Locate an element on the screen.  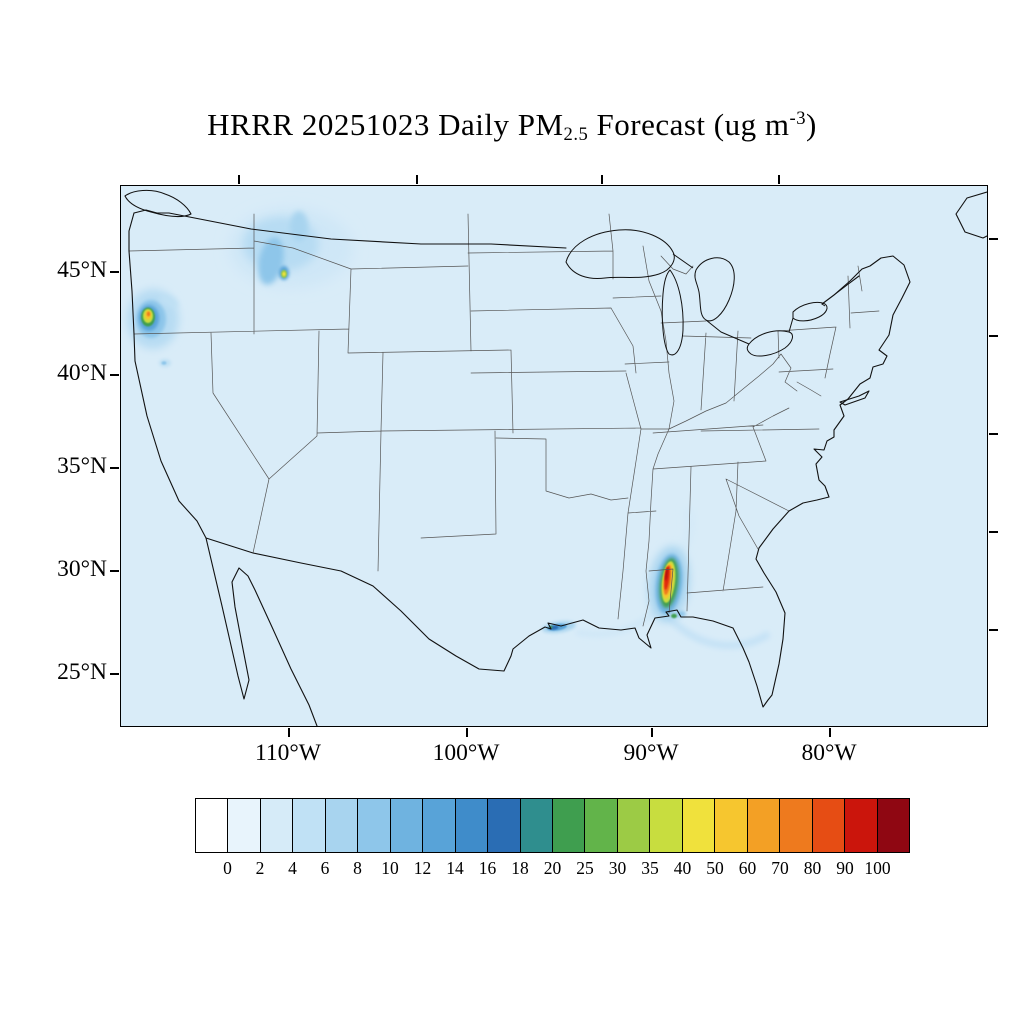
lat-tick-label: 35°N is located at coordinates (82, 465).